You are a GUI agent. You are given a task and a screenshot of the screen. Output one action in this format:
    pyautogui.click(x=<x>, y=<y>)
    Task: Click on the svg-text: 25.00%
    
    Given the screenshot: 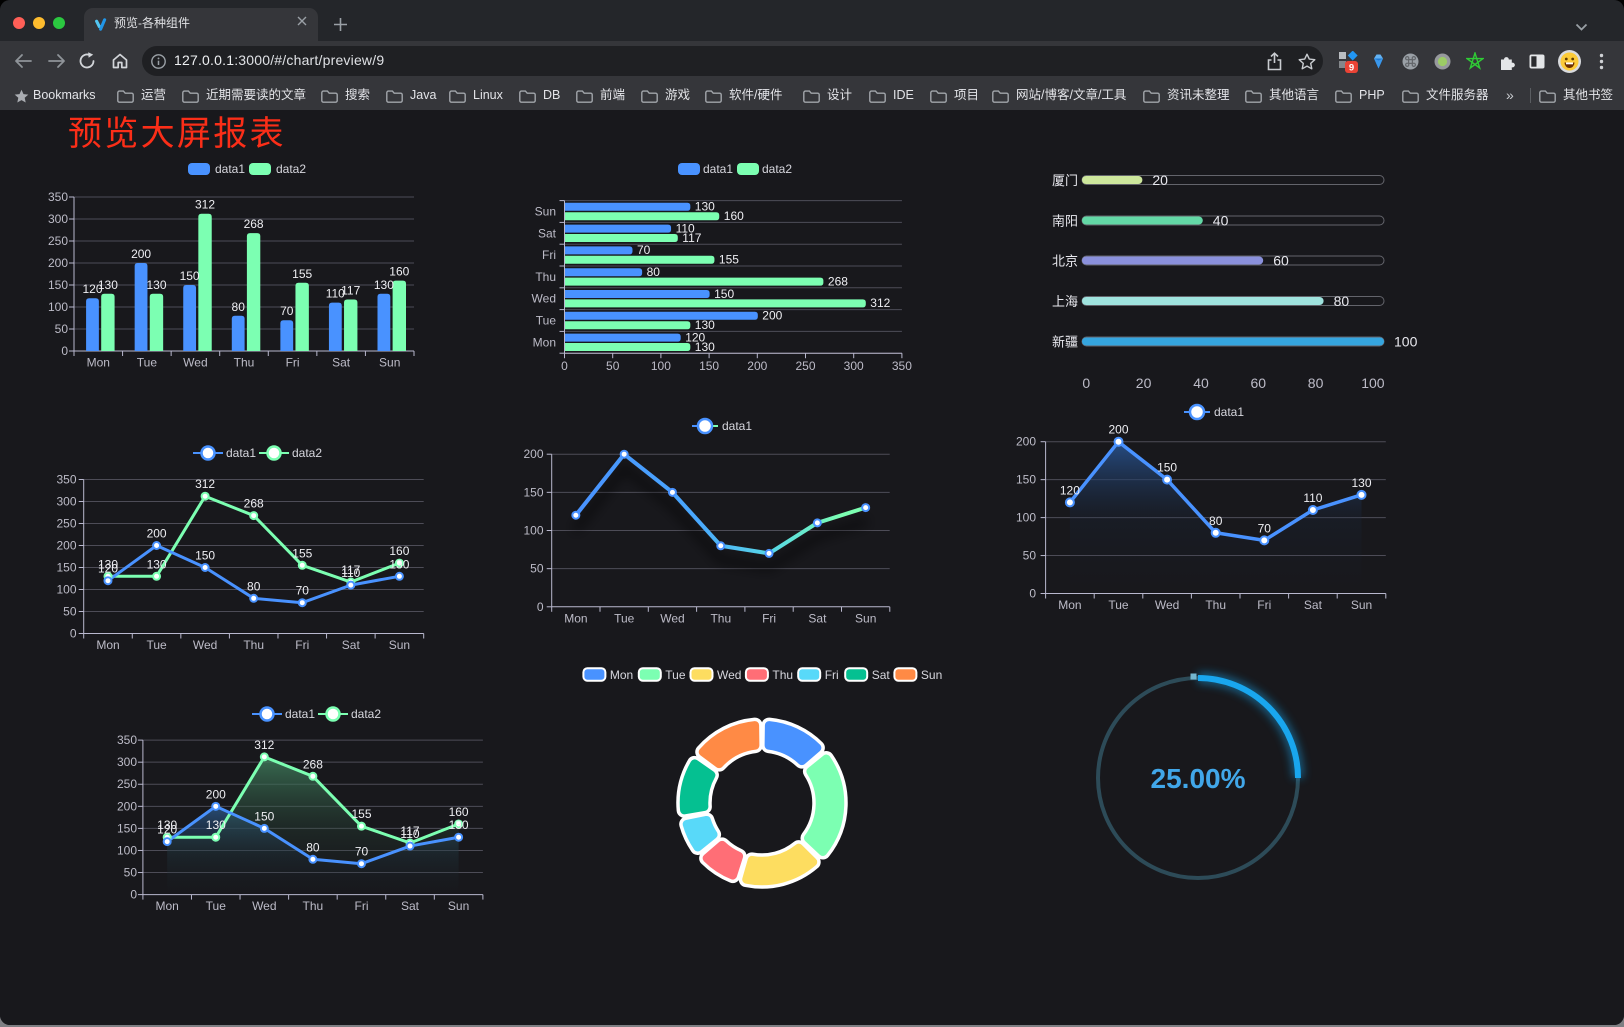 What is the action you would take?
    pyautogui.click(x=1198, y=778)
    